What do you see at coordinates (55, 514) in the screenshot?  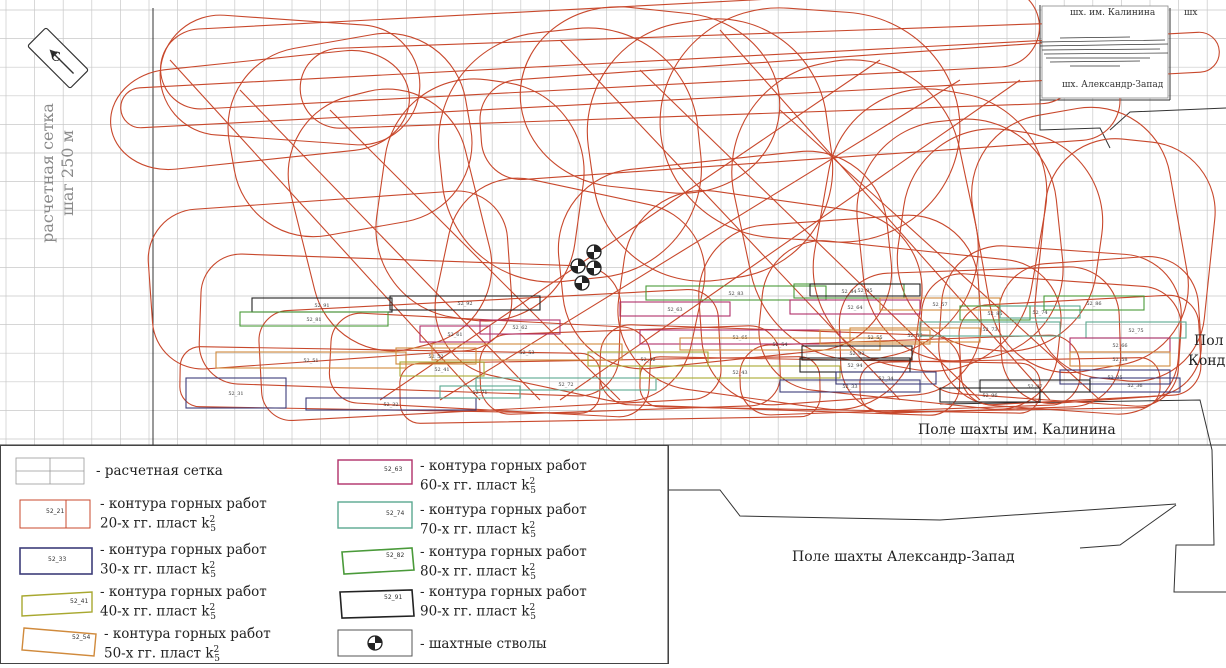 I see `legend-sample-20s` at bounding box center [55, 514].